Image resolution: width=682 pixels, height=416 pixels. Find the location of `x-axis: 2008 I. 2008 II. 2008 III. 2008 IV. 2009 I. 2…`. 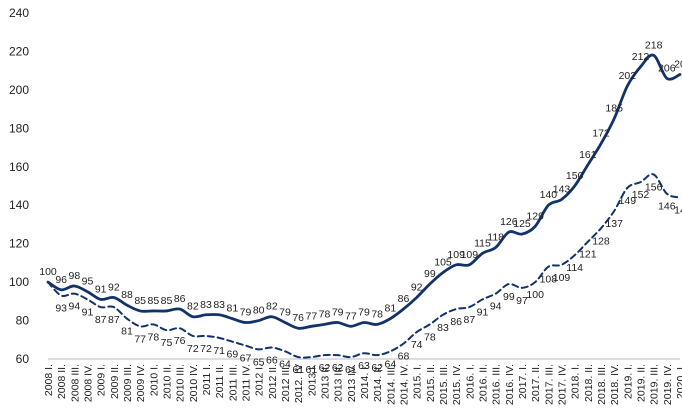

x-axis: 2008 I. 2008 II. 2008 III. 2008 IV. 2009 I. 2… is located at coordinates (362, 381).